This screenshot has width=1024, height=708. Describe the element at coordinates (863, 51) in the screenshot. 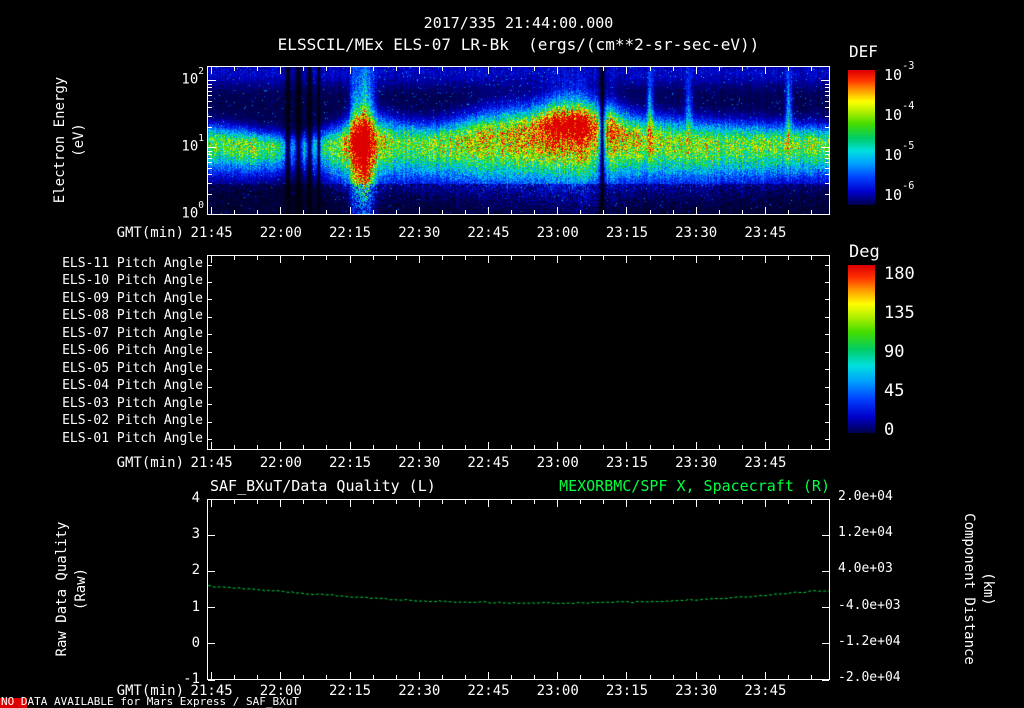

I see `def-colorbar-title: DEF` at that location.